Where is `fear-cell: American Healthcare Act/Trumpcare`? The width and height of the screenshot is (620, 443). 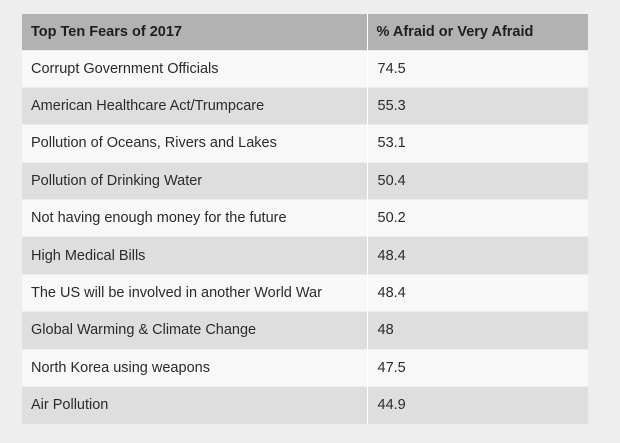 fear-cell: American Healthcare Act/Trumpcare is located at coordinates (194, 105).